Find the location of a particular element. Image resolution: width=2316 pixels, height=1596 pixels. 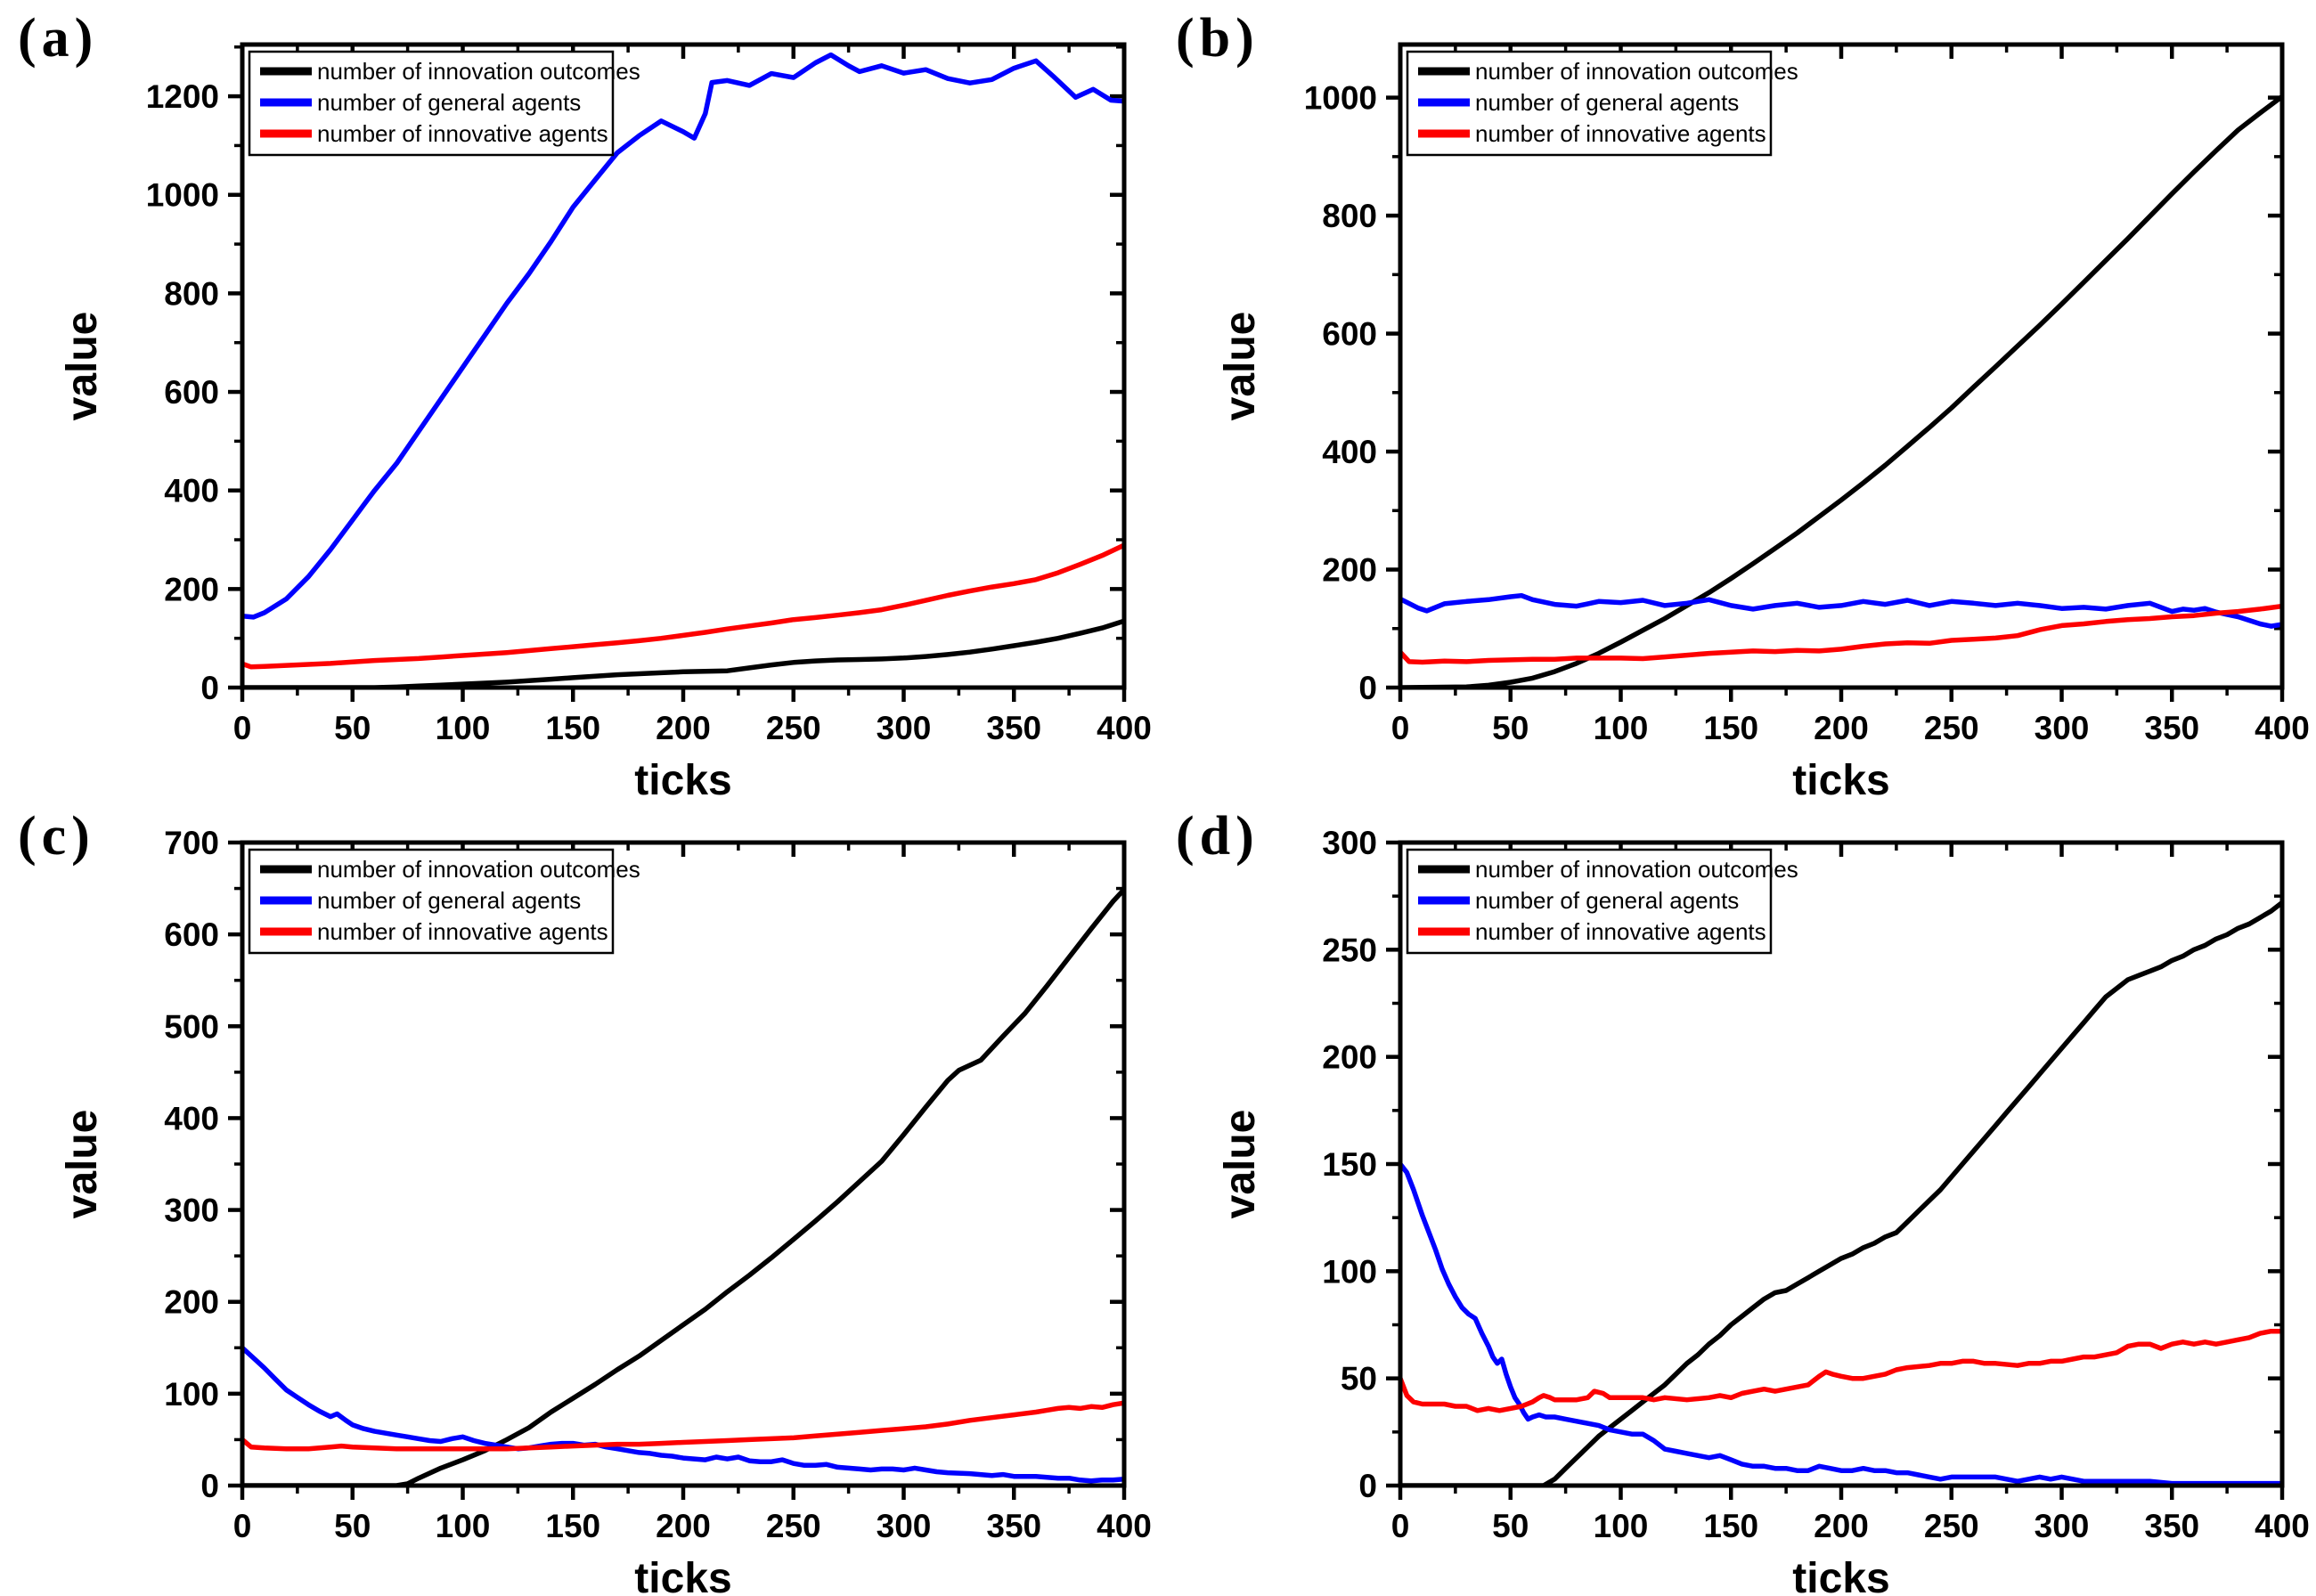

y-tick-label: 150 is located at coordinates (1349, 1164).